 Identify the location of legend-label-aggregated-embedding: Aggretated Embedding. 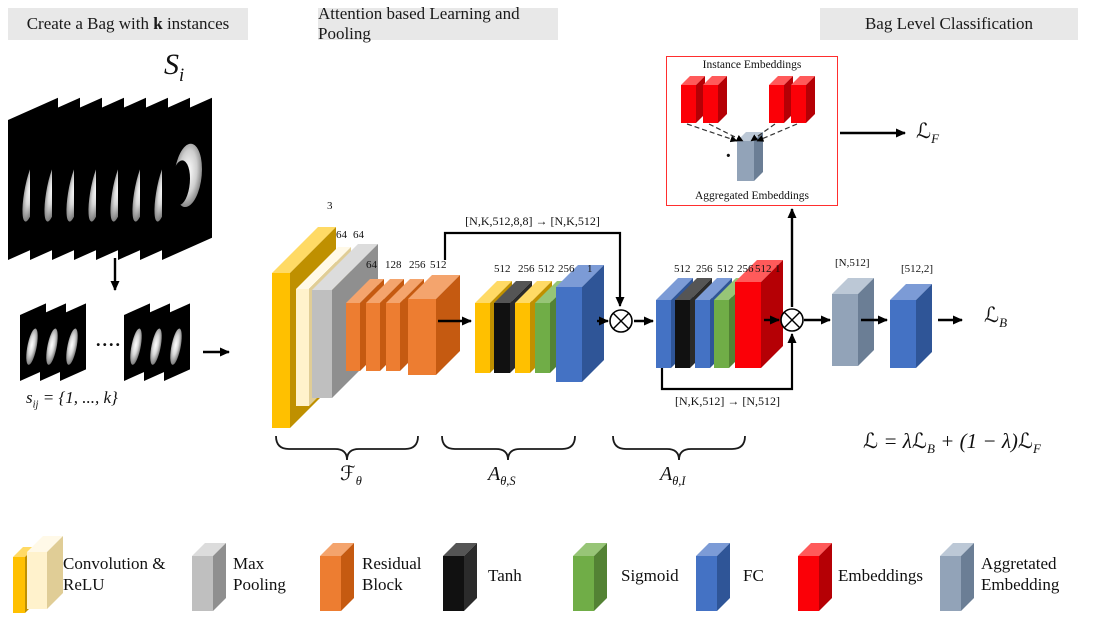
(1020, 574).